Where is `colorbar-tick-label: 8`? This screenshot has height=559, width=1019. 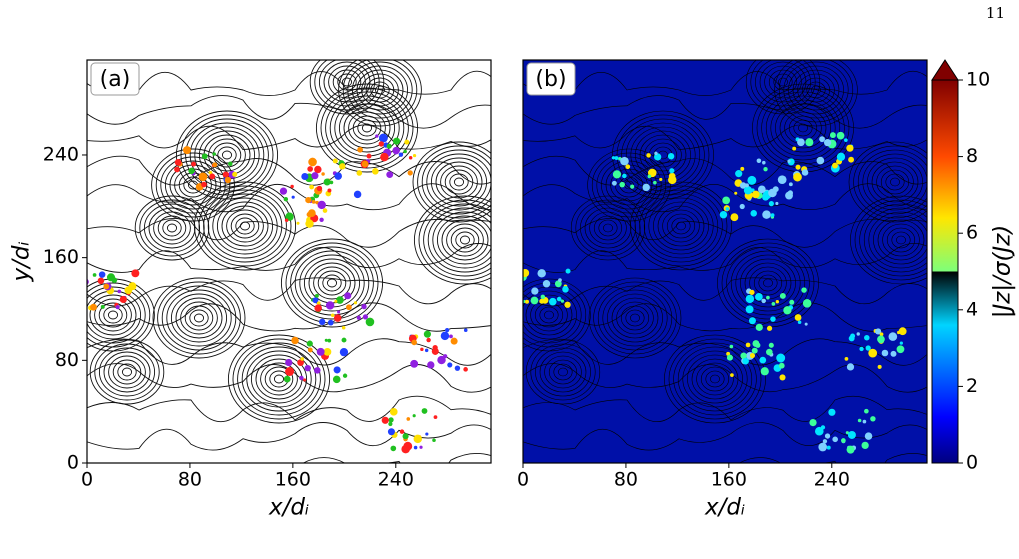
colorbar-tick-label: 8 is located at coordinates (972, 156).